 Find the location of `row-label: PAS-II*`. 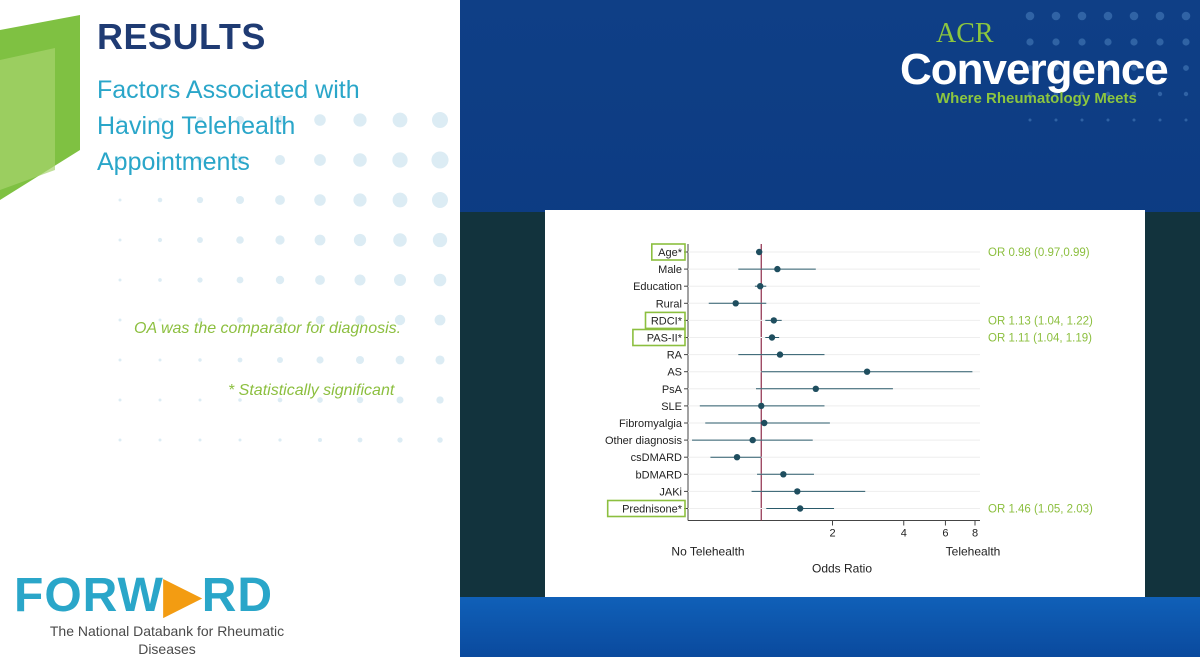

row-label: PAS-II* is located at coordinates (665, 339).